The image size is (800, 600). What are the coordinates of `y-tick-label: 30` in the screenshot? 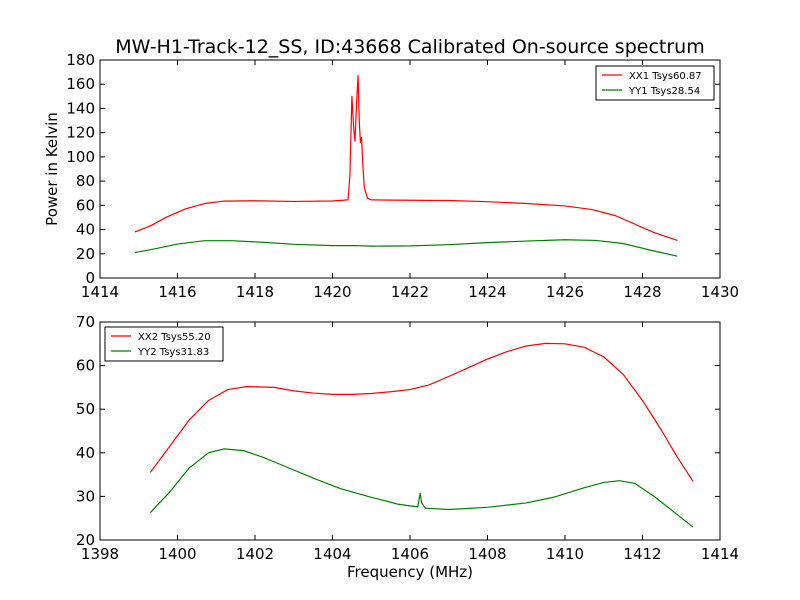 It's located at (85, 496).